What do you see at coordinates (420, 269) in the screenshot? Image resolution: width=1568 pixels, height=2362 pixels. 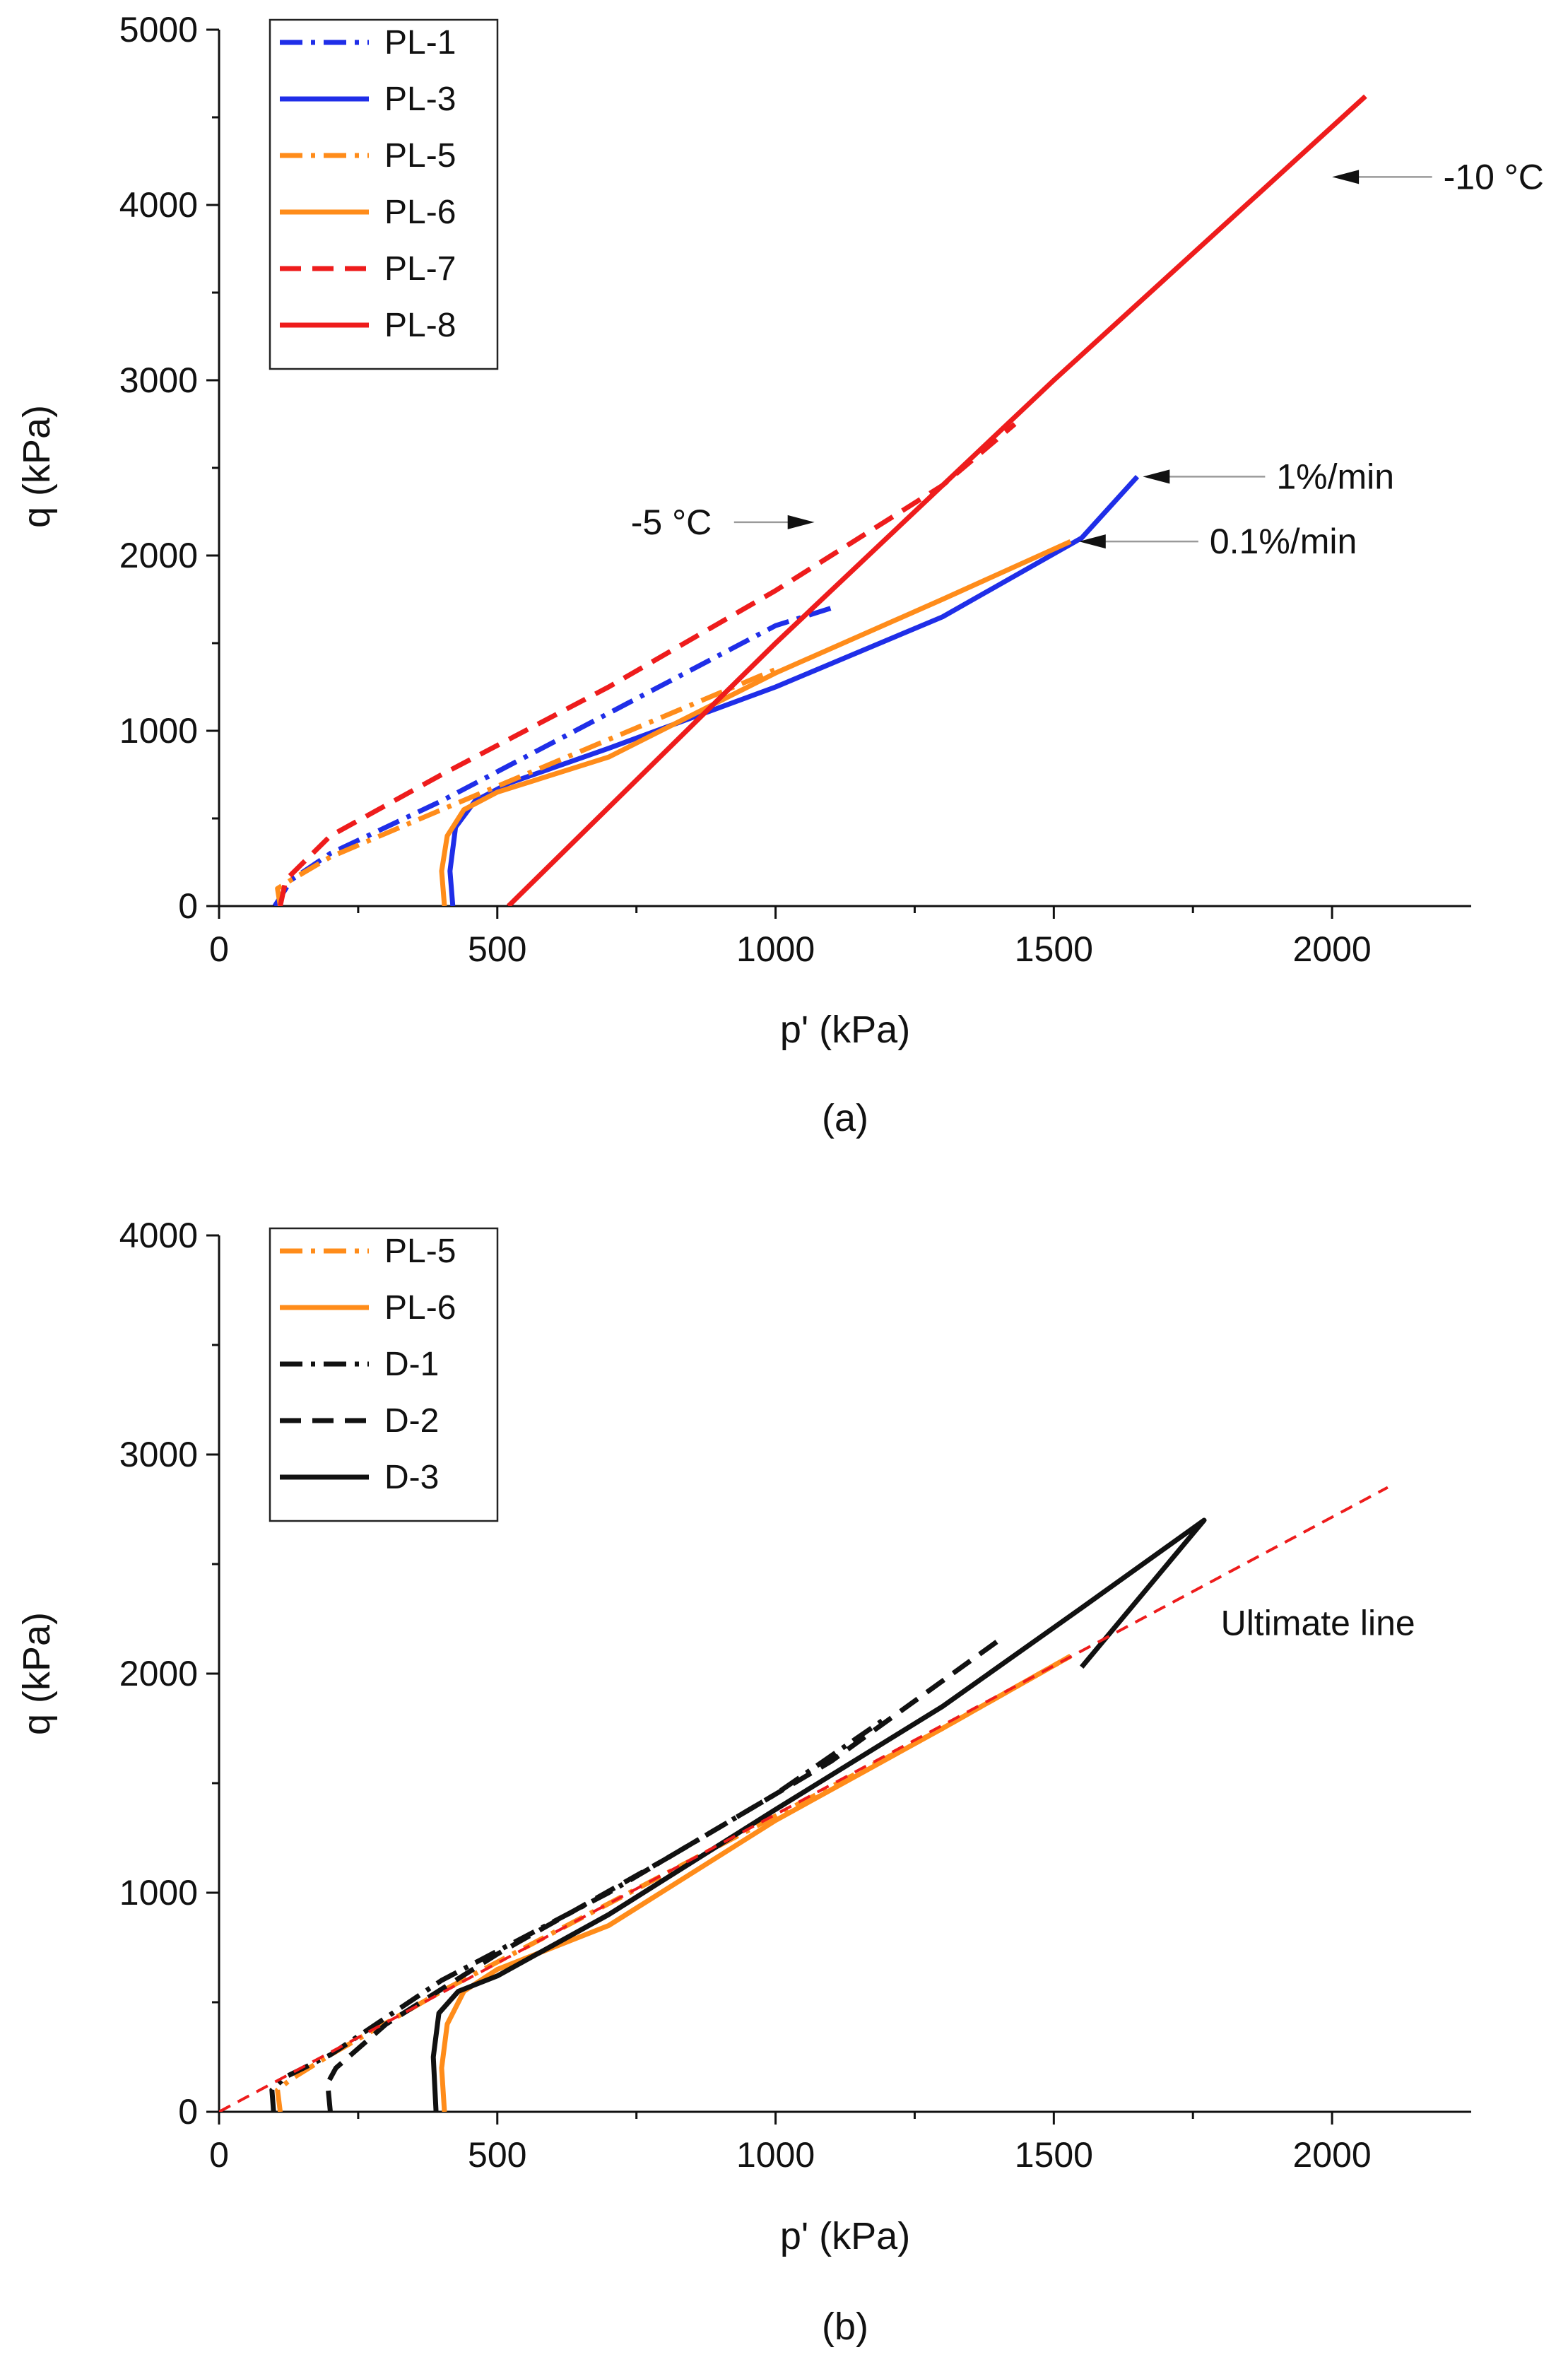 I see `legend-label: PL-7` at bounding box center [420, 269].